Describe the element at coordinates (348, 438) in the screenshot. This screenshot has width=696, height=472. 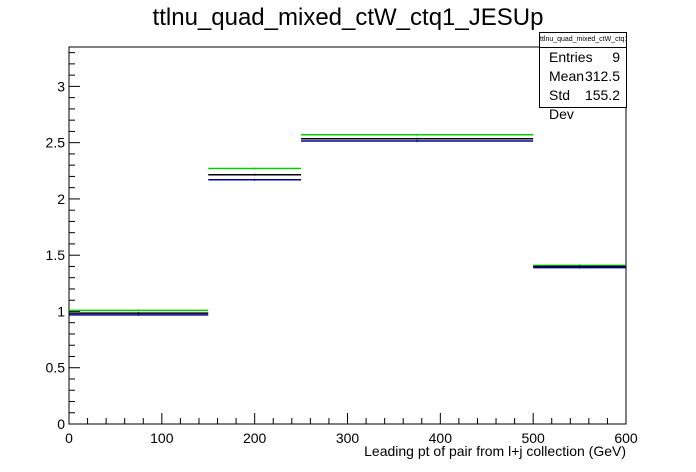
I see `x-tick-label: 300` at that location.